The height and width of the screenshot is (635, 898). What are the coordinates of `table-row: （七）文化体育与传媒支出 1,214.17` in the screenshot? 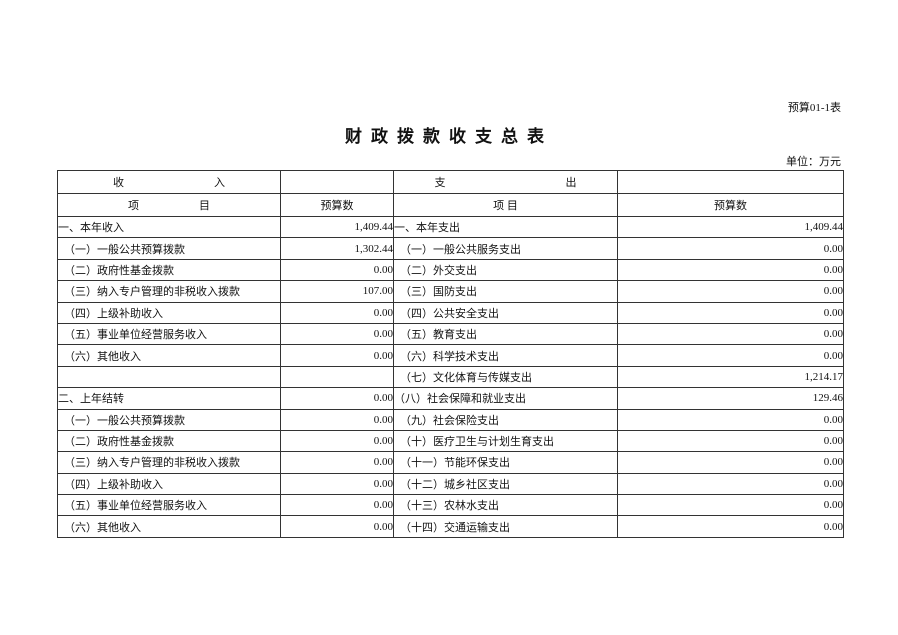 It's located at (450, 377).